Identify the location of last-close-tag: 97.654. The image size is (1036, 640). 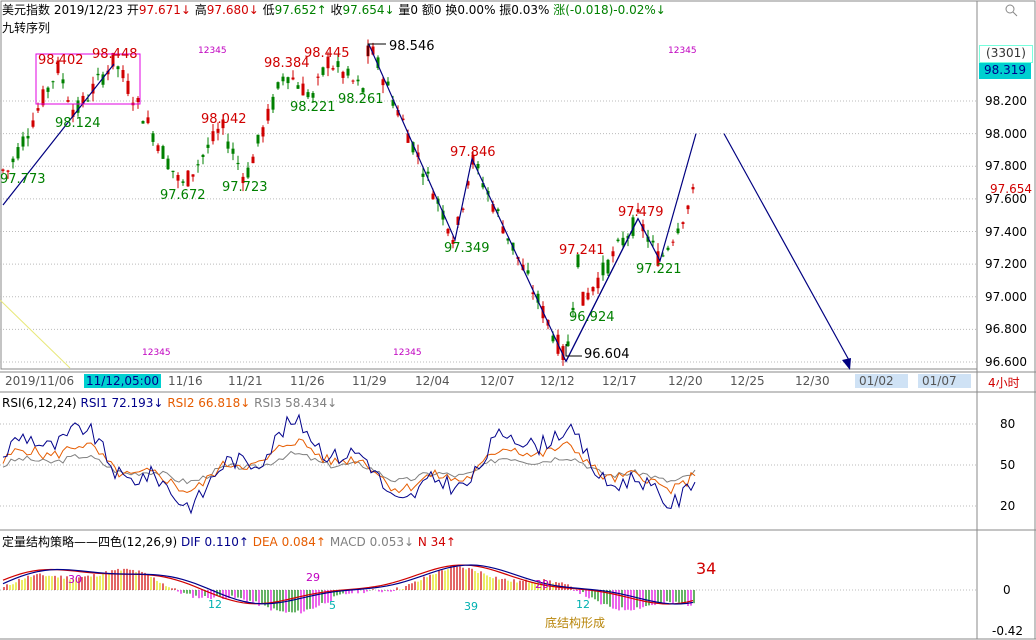
(1011, 189).